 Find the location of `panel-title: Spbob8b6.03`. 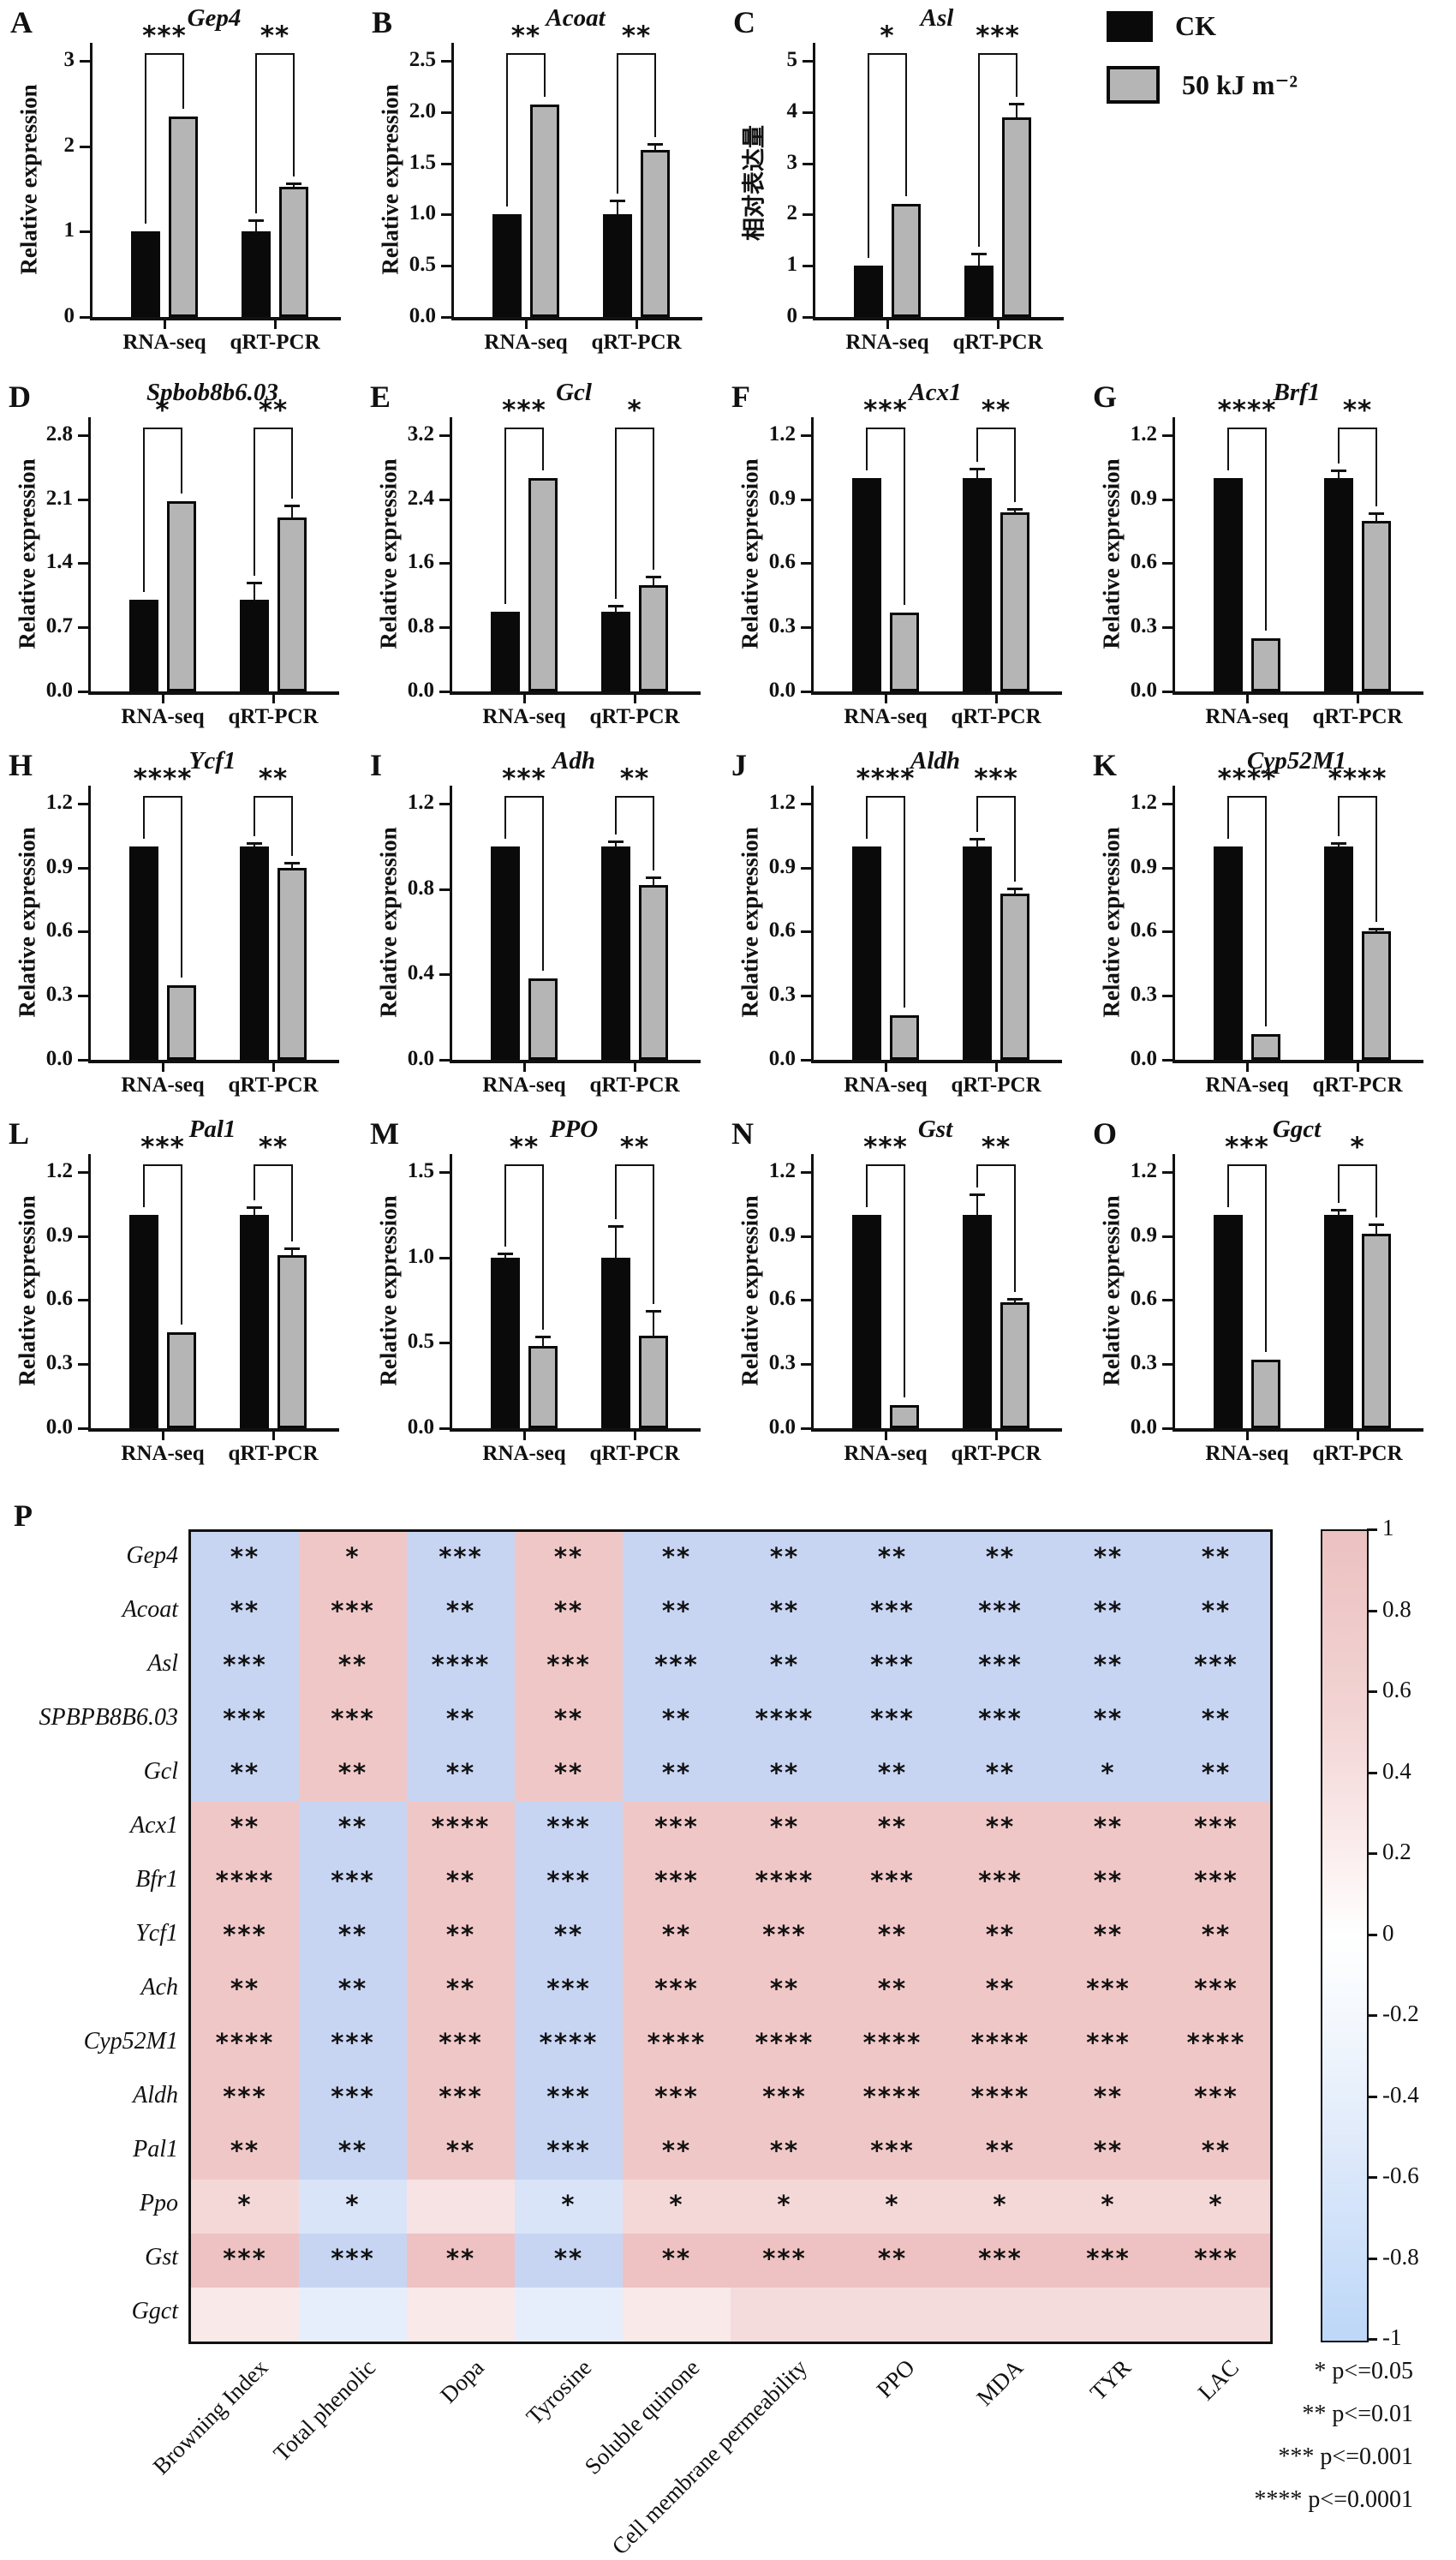

panel-title: Spbob8b6.03 is located at coordinates (212, 392).